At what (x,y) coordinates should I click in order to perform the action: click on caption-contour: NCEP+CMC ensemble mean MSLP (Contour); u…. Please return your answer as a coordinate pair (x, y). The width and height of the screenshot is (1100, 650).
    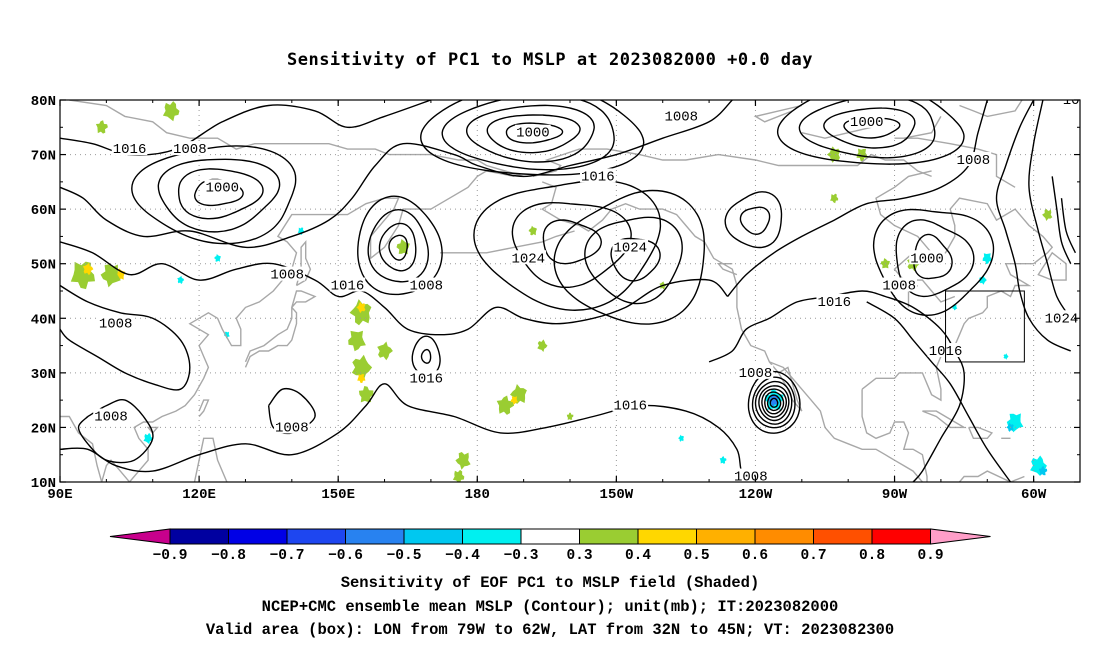
    Looking at the image, I should click on (550, 607).